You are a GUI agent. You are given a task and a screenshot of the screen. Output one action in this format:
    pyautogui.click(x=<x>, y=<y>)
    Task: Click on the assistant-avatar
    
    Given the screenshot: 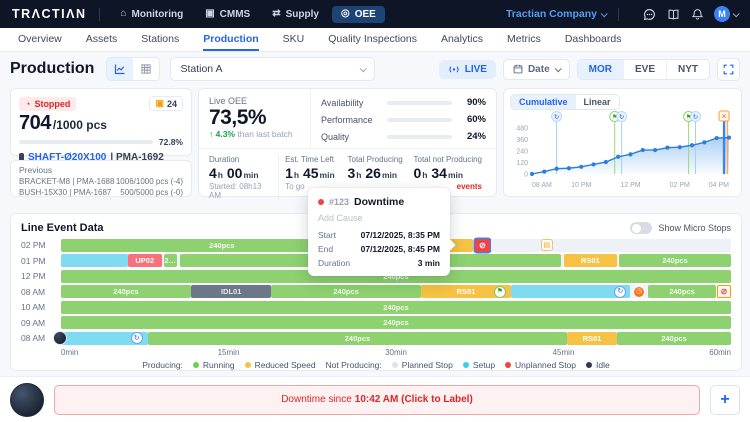 What is the action you would take?
    pyautogui.click(x=27, y=399)
    